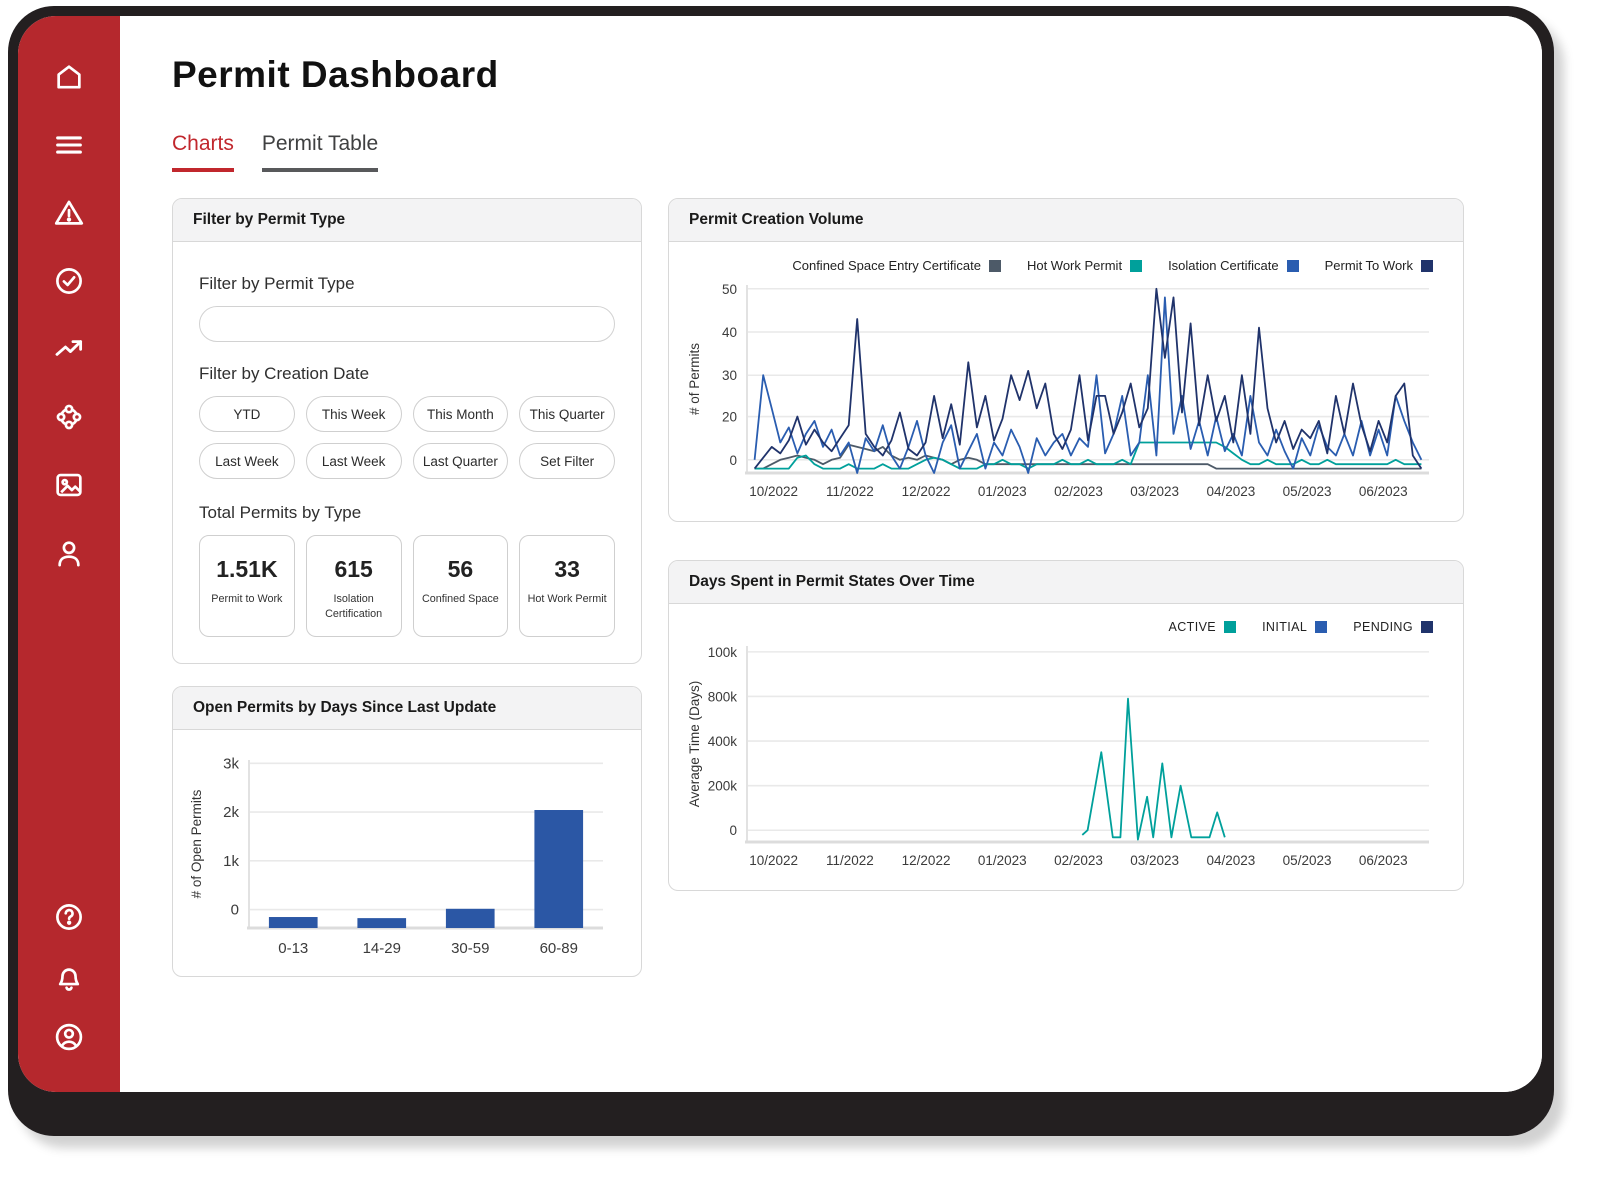  I want to click on svg-text: 800k, so click(723, 696).